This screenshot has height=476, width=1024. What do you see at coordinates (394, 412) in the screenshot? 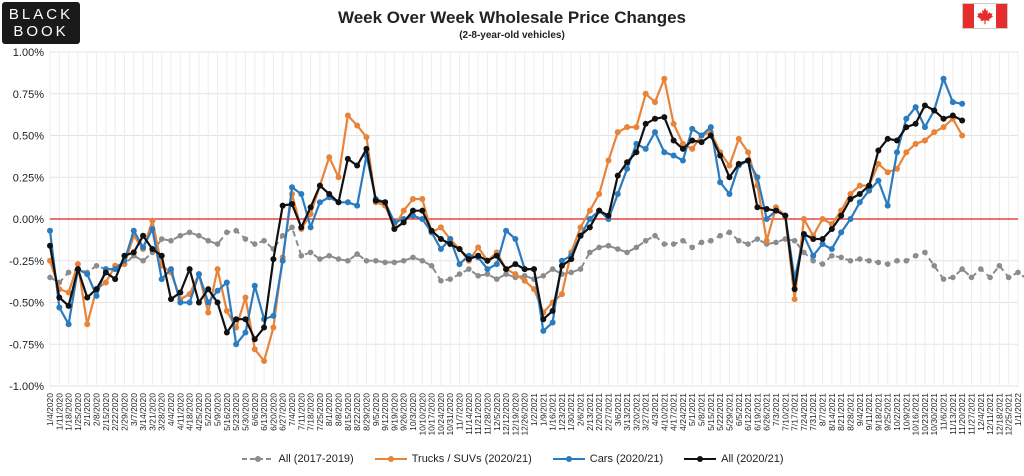
I see `x-tick-label: 9/19/2020` at bounding box center [394, 412].